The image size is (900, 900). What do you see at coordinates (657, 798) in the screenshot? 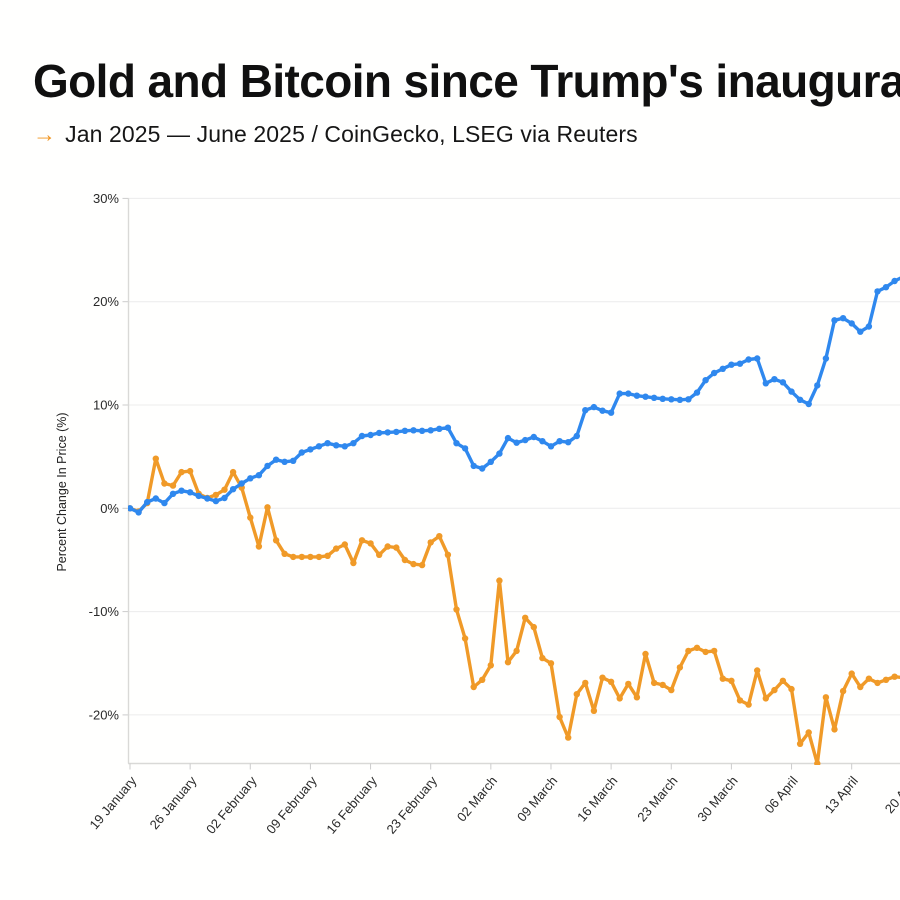
I see `x-tick-label: 23 March` at bounding box center [657, 798].